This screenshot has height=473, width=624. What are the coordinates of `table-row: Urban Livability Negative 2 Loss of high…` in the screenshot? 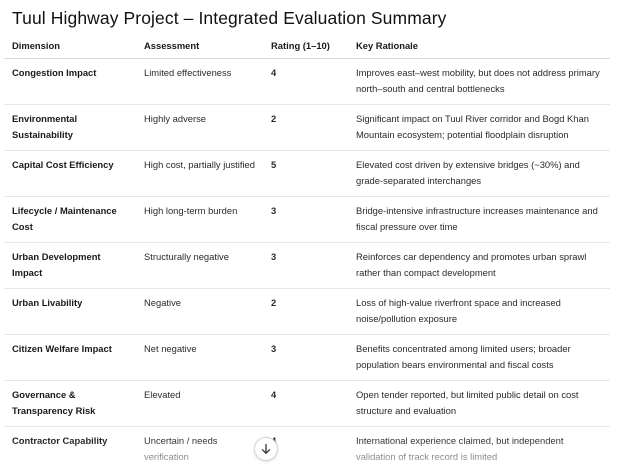 It's located at (307, 311).